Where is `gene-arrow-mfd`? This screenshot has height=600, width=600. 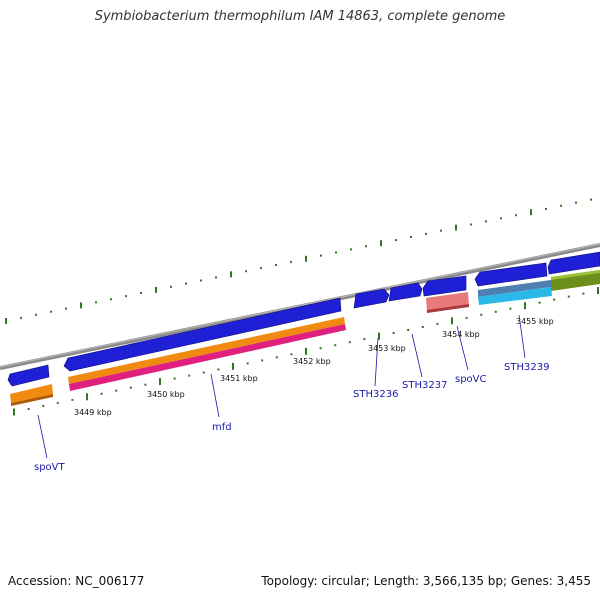
gene-arrow-mfd is located at coordinates (202, 334).